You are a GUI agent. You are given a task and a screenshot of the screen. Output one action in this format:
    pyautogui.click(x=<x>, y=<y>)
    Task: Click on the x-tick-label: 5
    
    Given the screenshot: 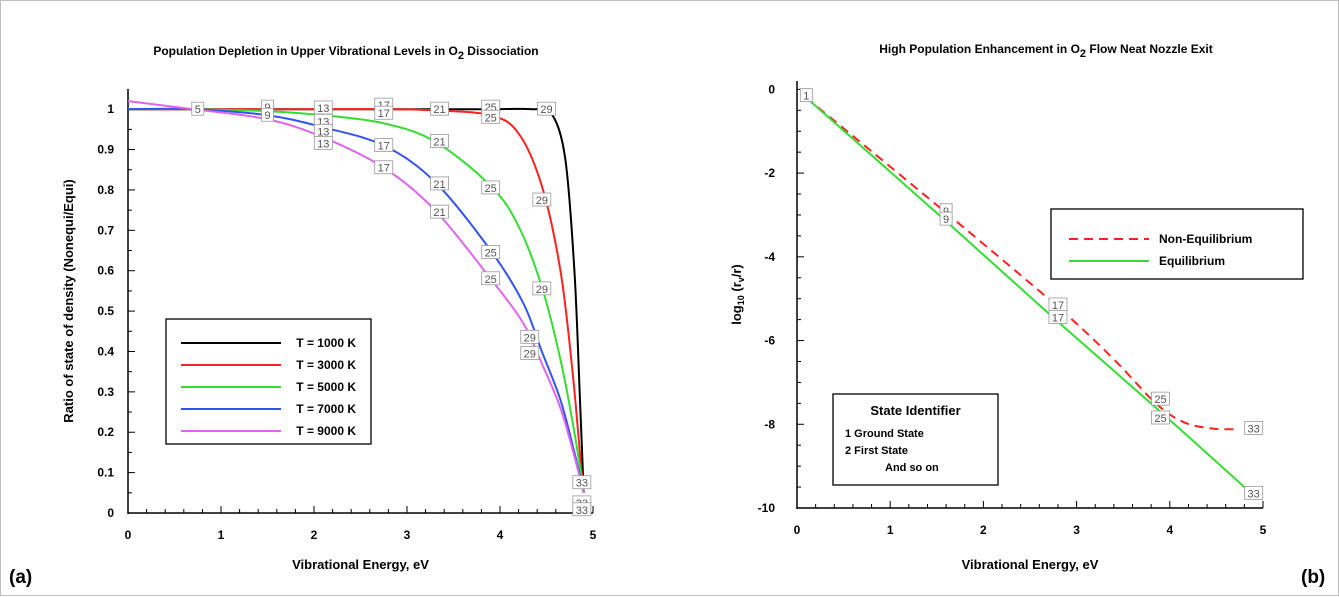 What is the action you would take?
    pyautogui.click(x=593, y=535)
    